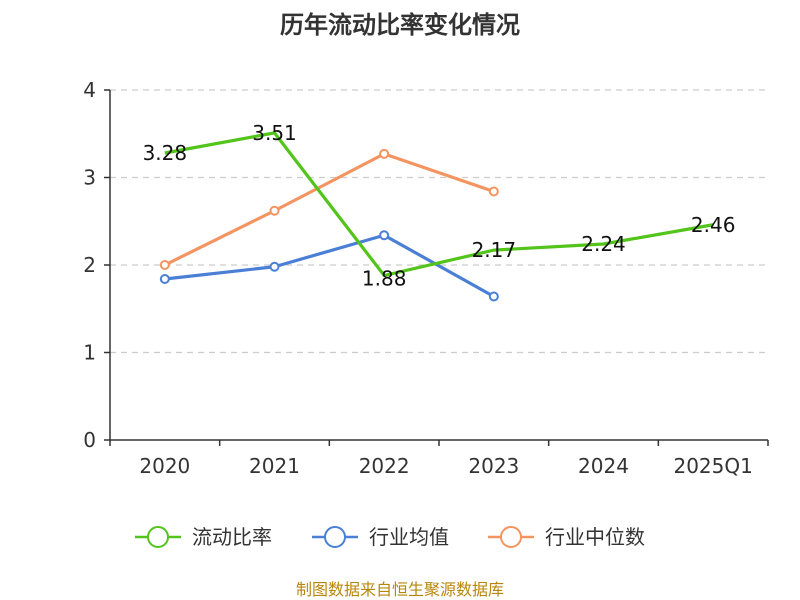  Describe the element at coordinates (165, 153) in the screenshot. I see `data-label: 3.28` at that location.